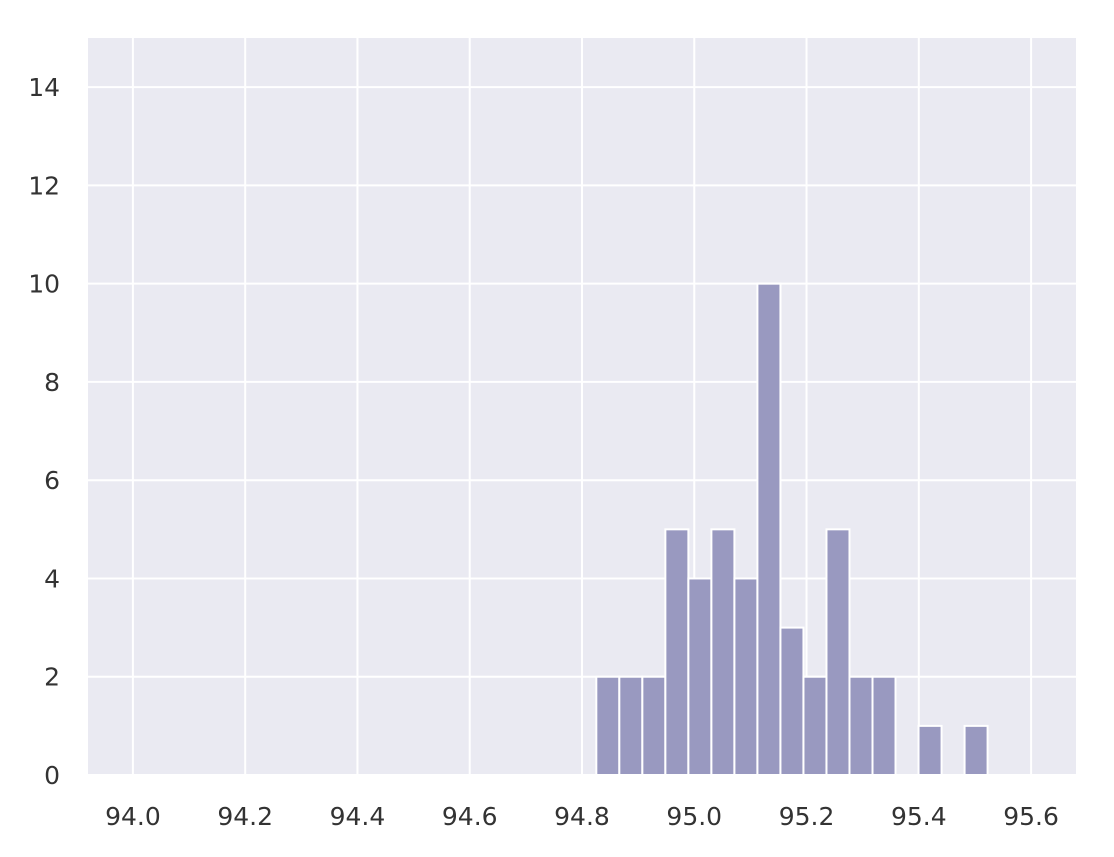  Describe the element at coordinates (1031, 816) in the screenshot. I see `x-tick-label: 95.6` at that location.